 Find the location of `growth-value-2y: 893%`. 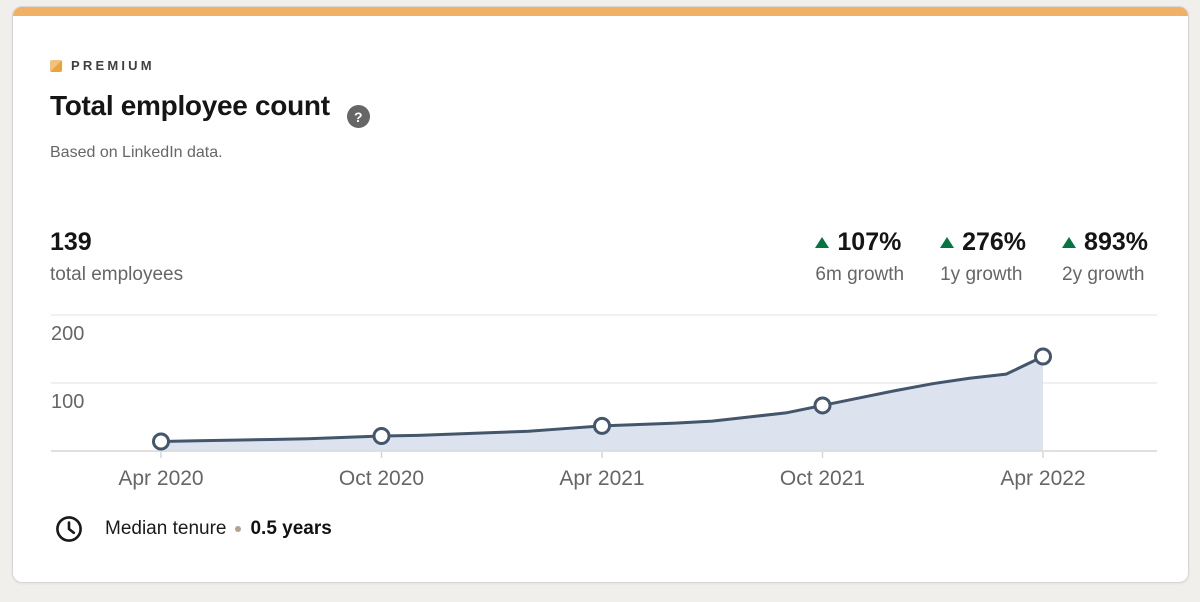

growth-value-2y: 893% is located at coordinates (1116, 241).